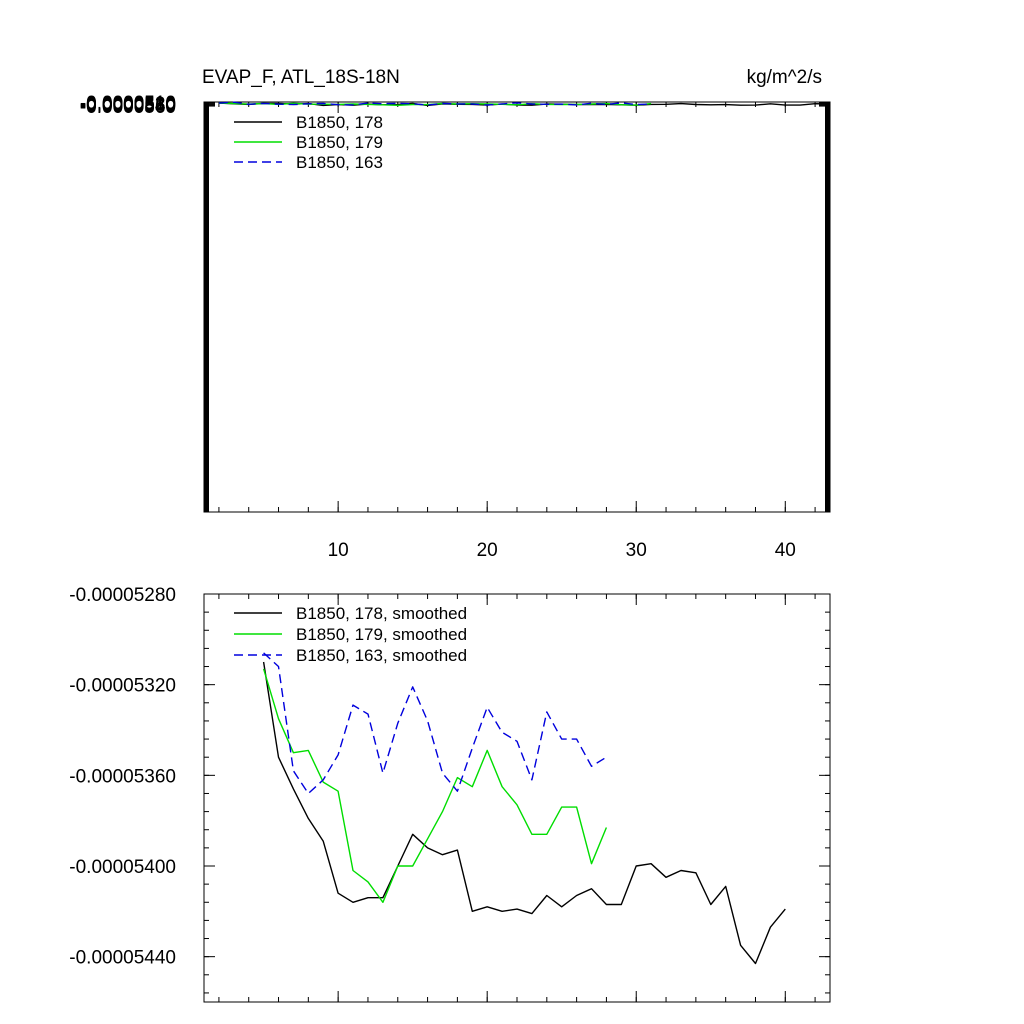 The image size is (1024, 1024). I want to click on x-tick-label: 20, so click(487, 550).